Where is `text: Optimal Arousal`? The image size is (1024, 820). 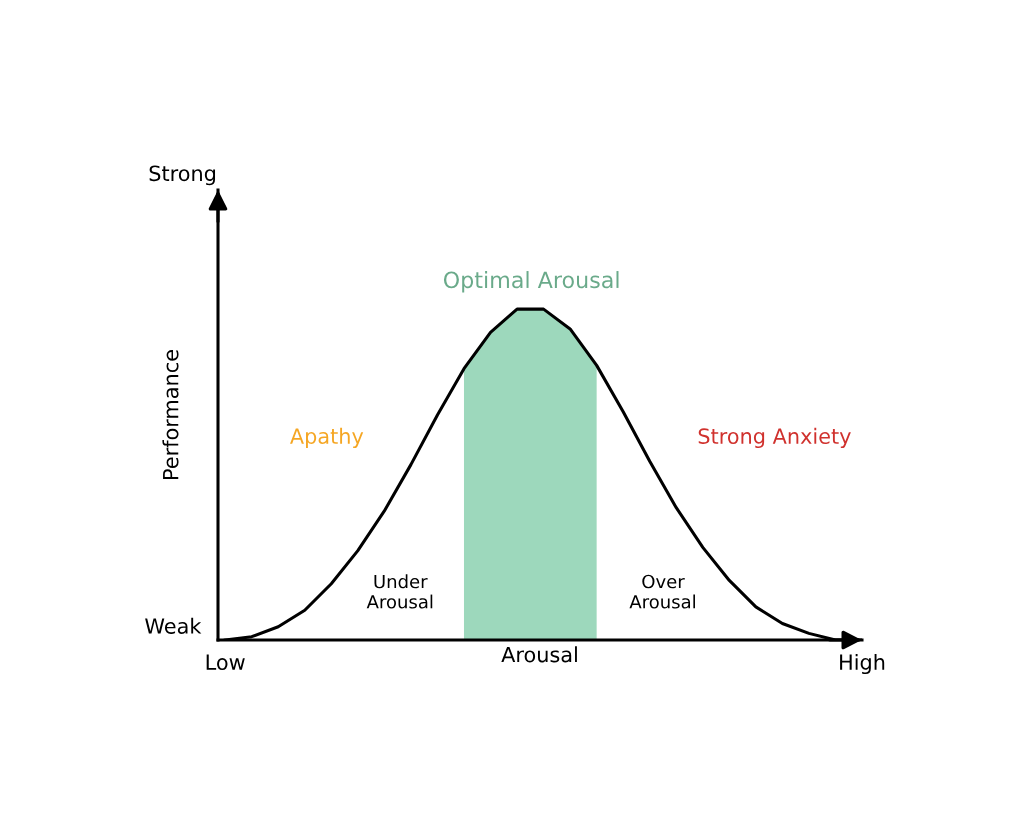
text: Optimal Arousal is located at coordinates (531, 282).